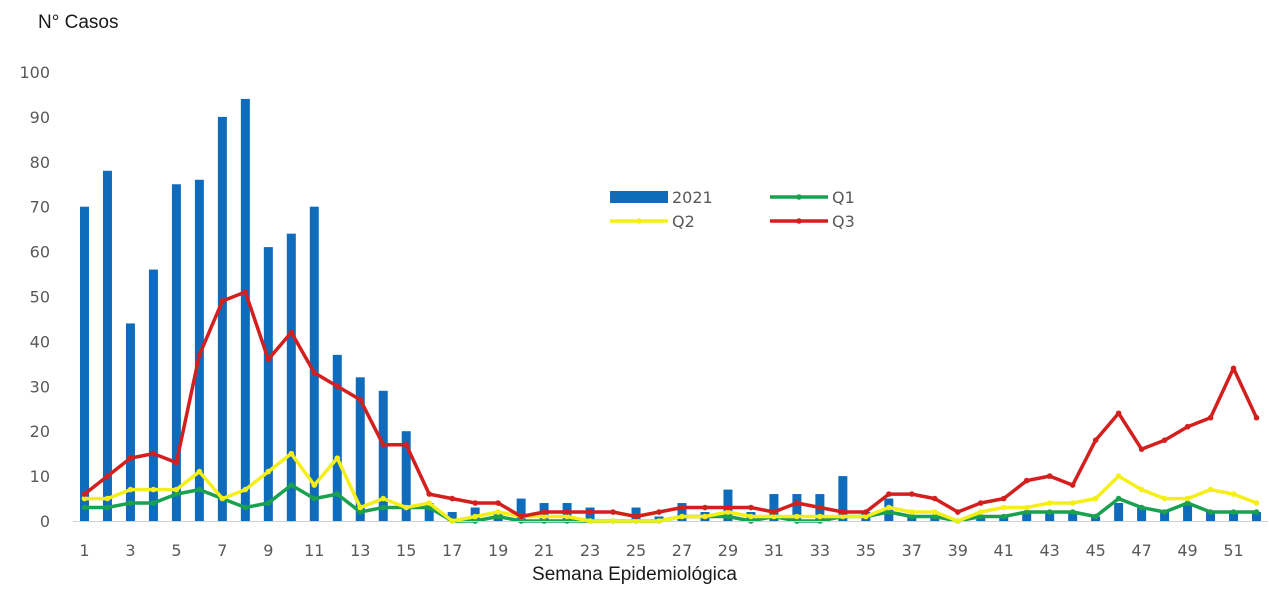 This screenshot has width=1269, height=592. I want to click on y-tick-label: 0, so click(45, 521).